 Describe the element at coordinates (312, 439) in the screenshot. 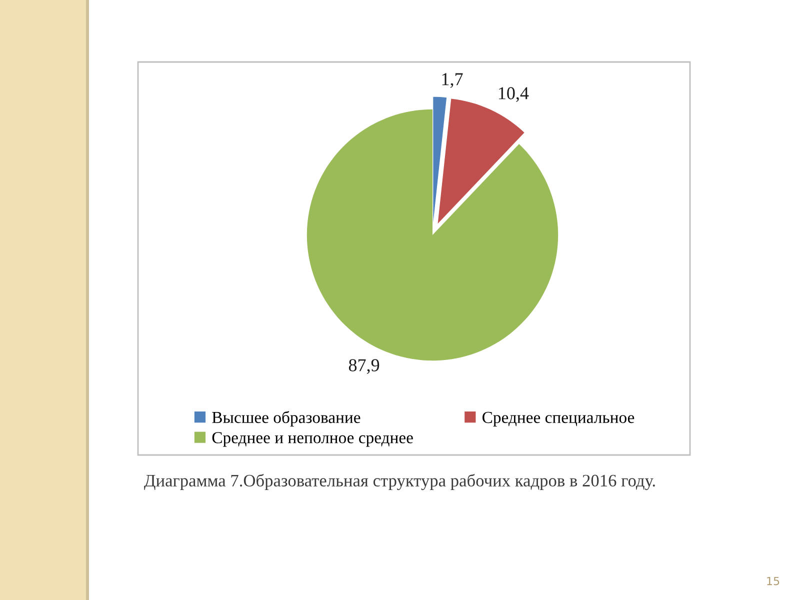

I see `legend-label: Среднее и неполное среднее` at that location.